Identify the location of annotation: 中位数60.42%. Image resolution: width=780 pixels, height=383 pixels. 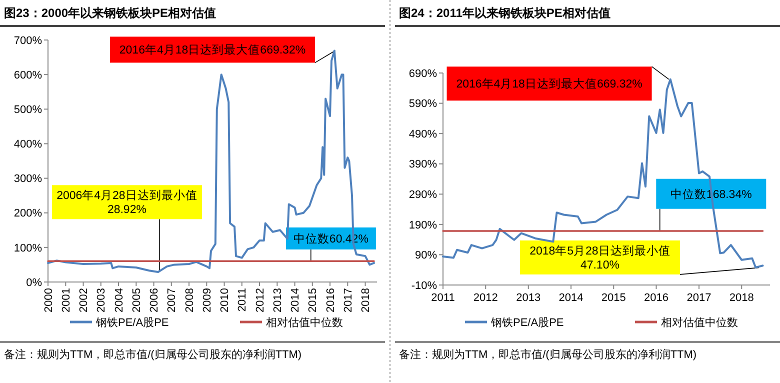
(330, 239).